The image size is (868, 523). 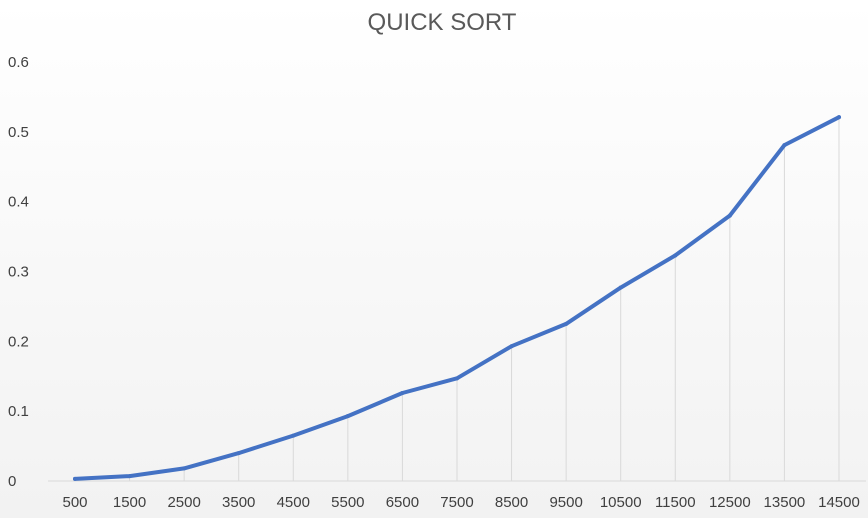 I want to click on x-tick-label: 9500, so click(x=565, y=502).